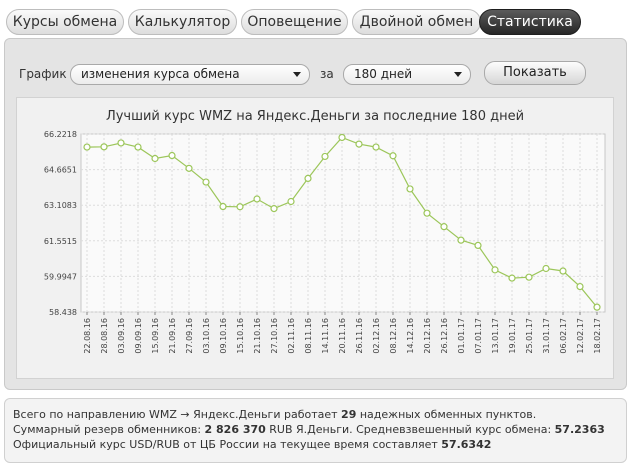 This screenshot has width=631, height=467. What do you see at coordinates (308, 336) in the screenshot?
I see `x-tick-label: 08.11.16` at bounding box center [308, 336].